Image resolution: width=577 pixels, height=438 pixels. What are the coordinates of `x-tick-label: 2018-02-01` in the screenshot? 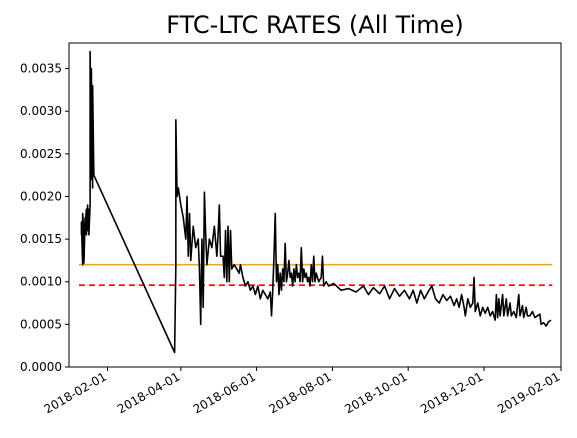 It's located at (75, 392).